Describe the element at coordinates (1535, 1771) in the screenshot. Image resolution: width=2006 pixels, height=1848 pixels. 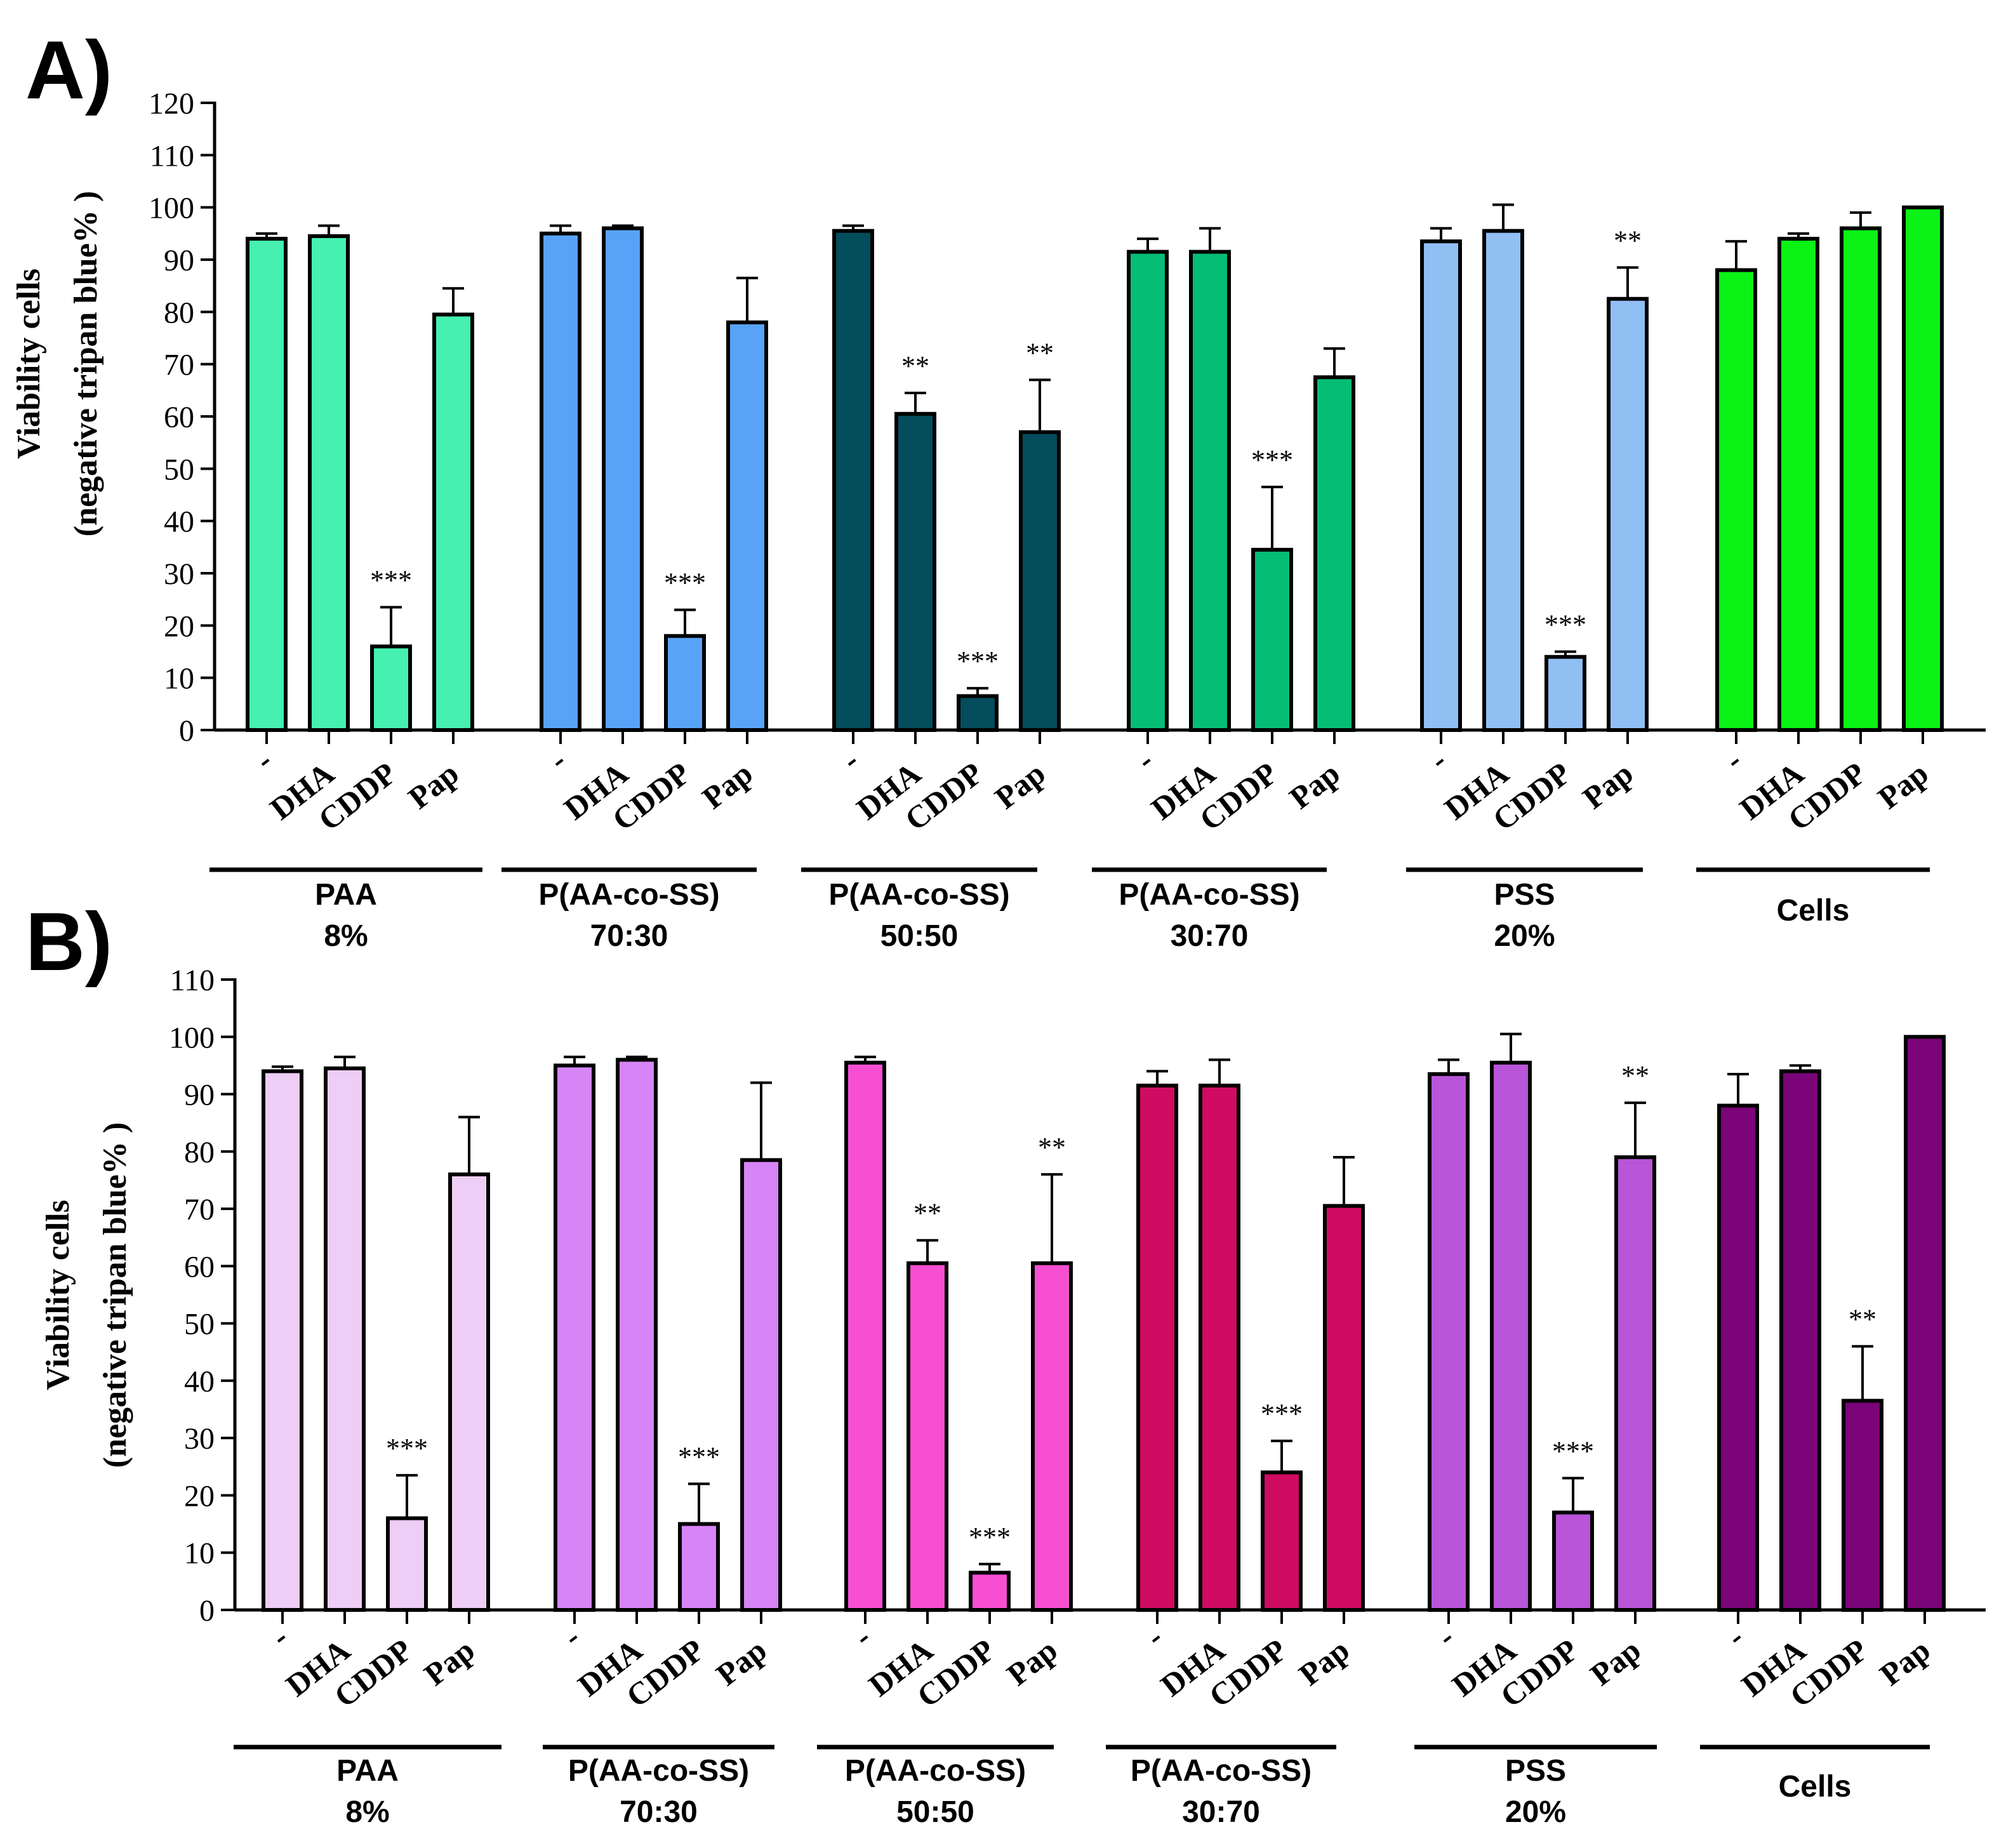
I see `group-label: PSS` at that location.